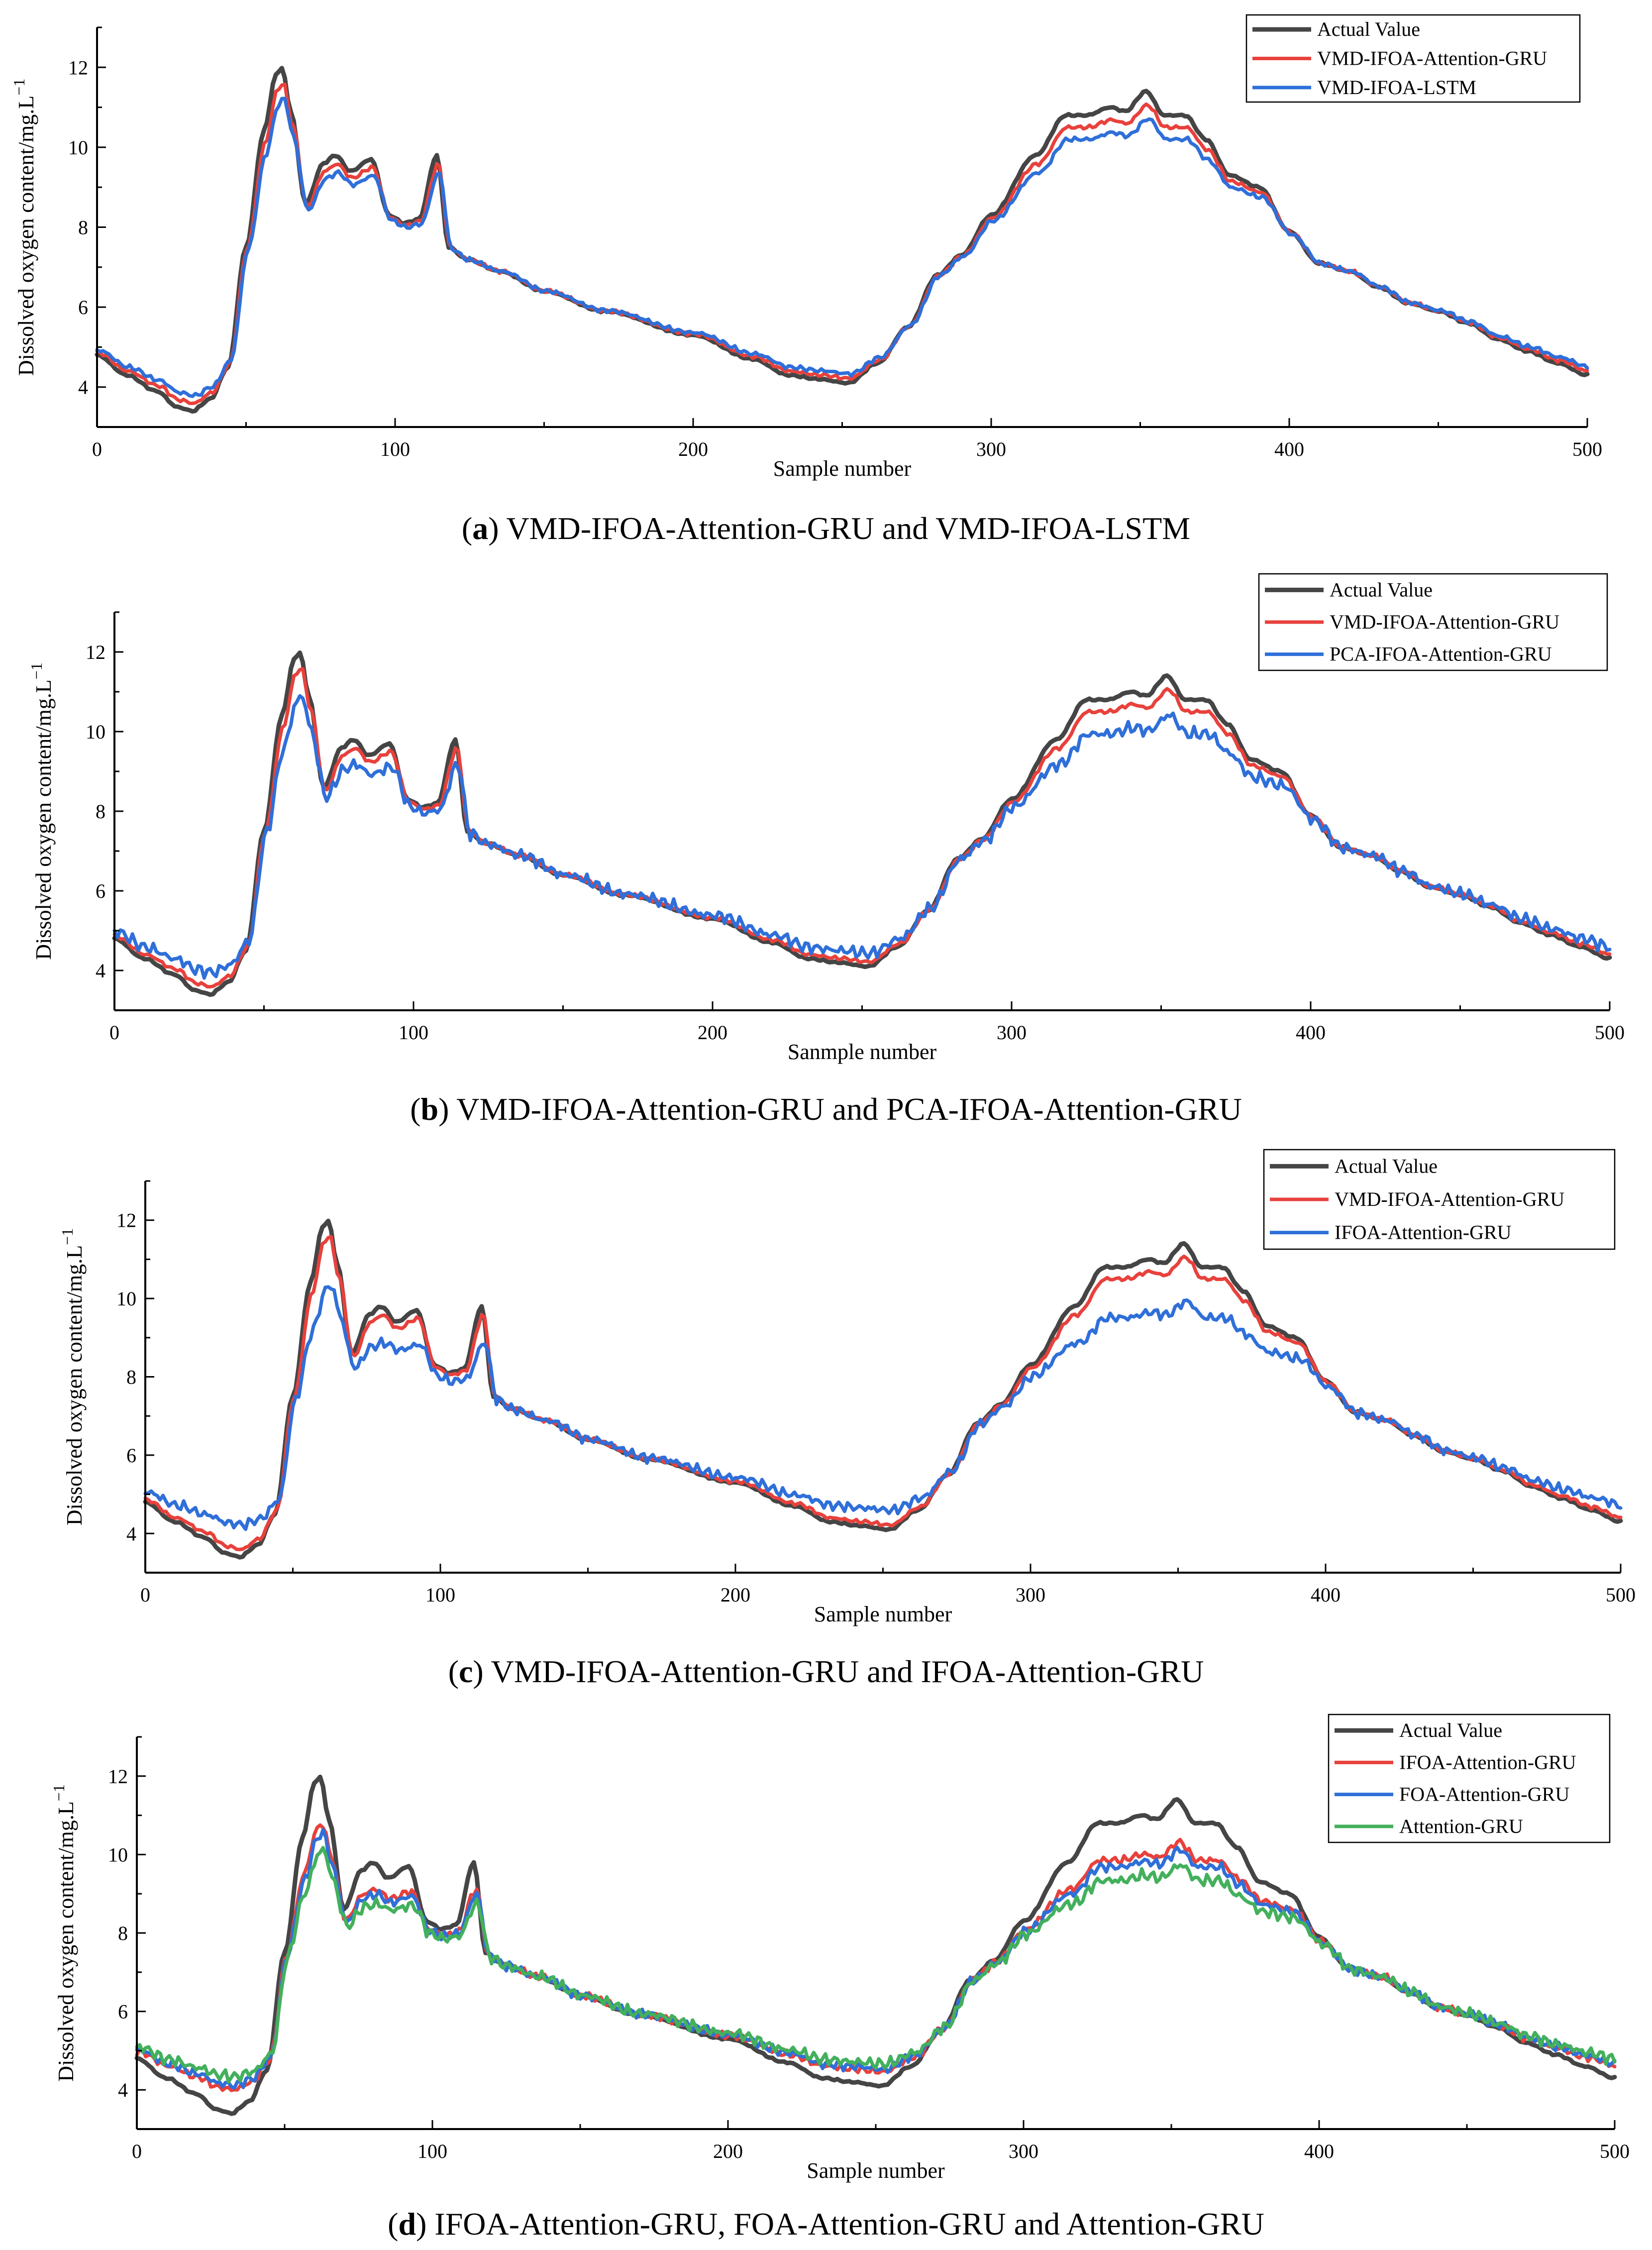 The image size is (1652, 2250). I want to click on x-axis-title: Sanmple number, so click(862, 1052).